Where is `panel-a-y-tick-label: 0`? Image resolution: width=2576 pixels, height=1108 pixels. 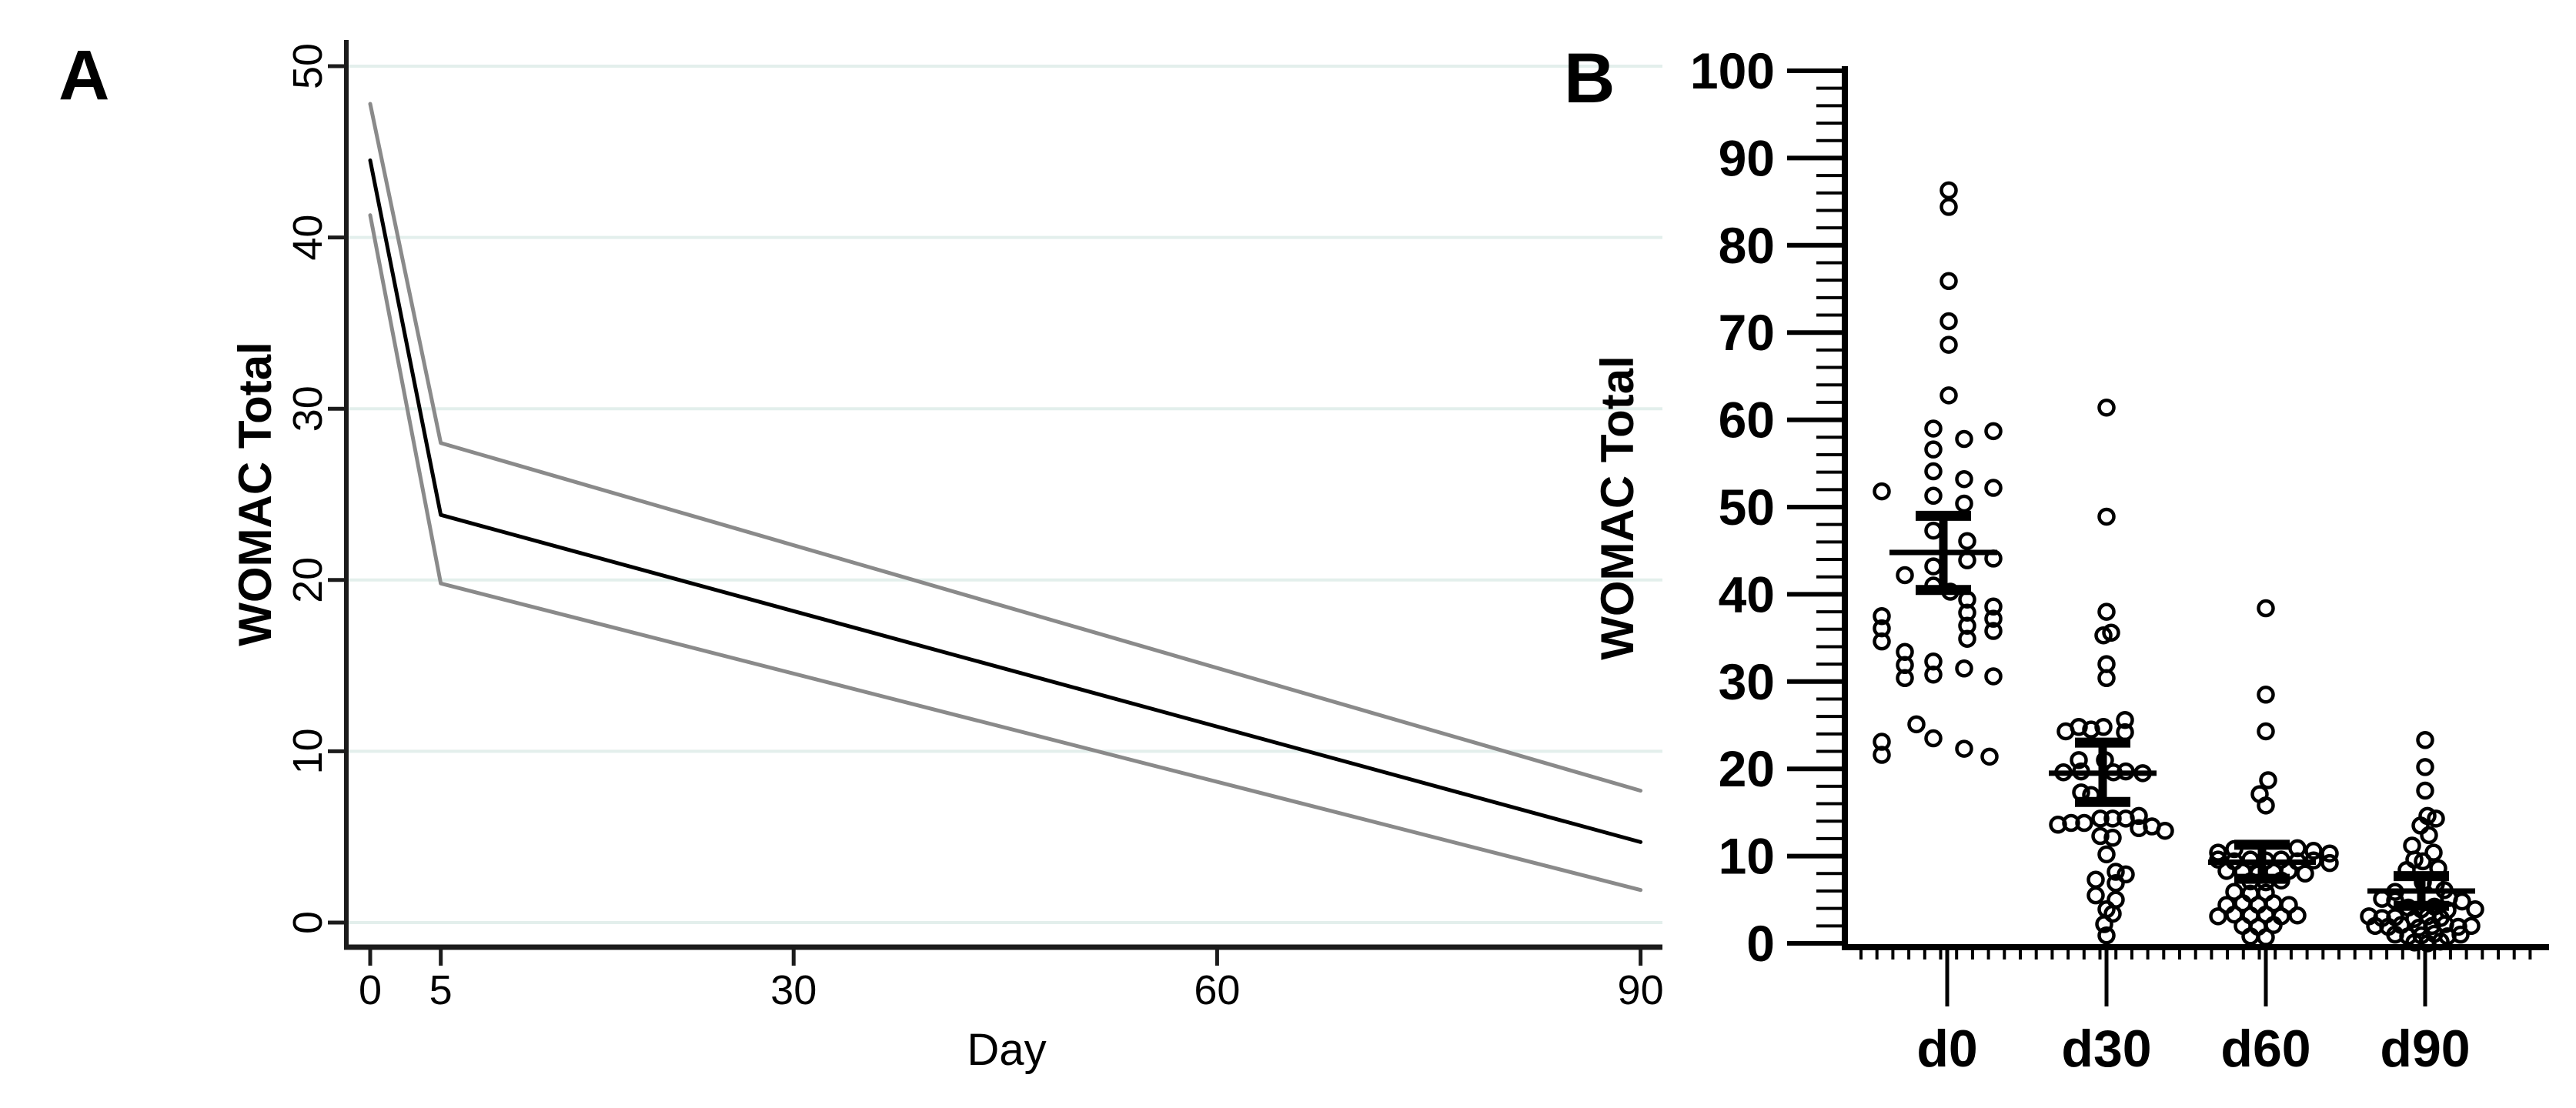 panel-a-y-tick-label: 0 is located at coordinates (308, 922).